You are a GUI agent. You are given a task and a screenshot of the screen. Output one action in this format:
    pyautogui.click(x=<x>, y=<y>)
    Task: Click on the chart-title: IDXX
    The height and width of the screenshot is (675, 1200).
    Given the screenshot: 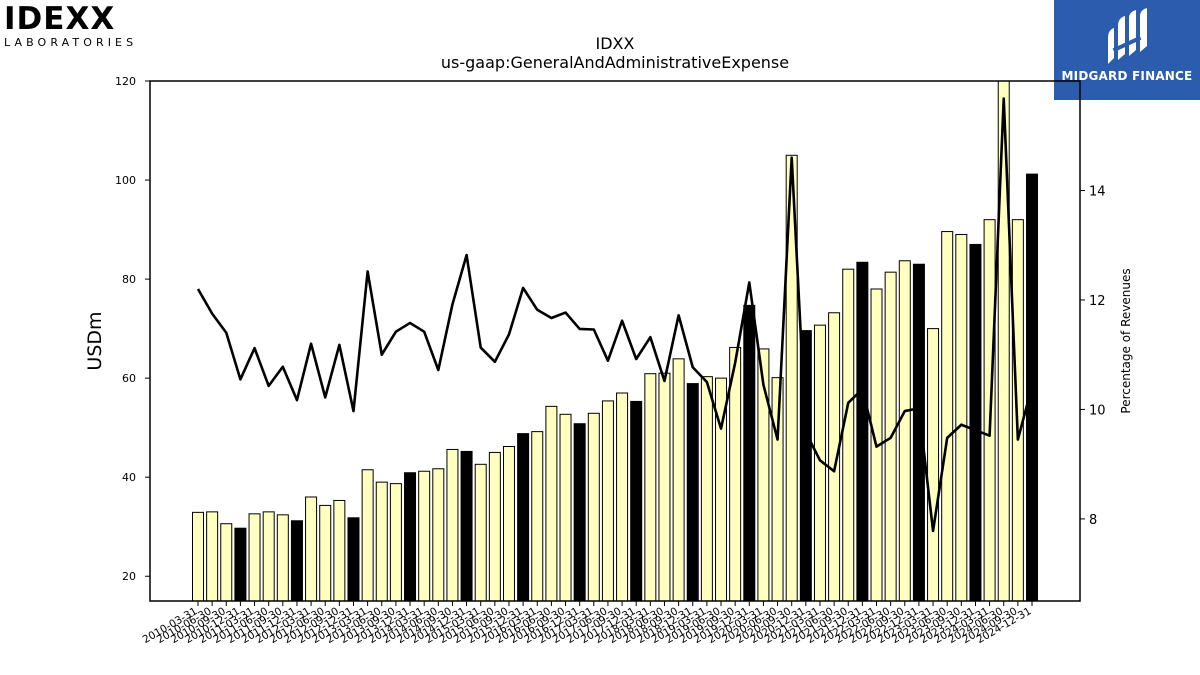 What is the action you would take?
    pyautogui.click(x=615, y=43)
    